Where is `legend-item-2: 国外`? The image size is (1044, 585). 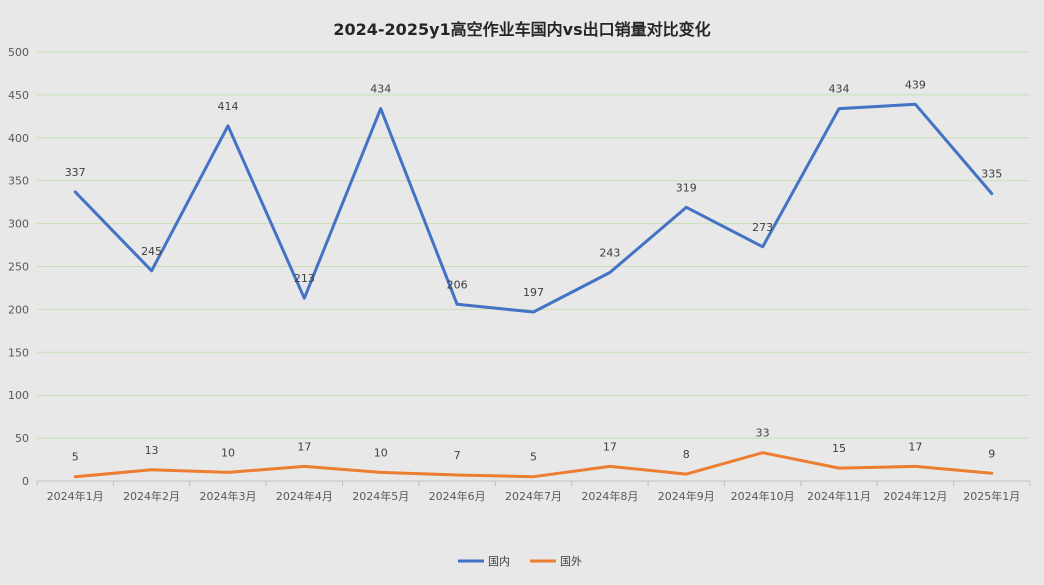 legend-item-2: 国外 is located at coordinates (556, 561).